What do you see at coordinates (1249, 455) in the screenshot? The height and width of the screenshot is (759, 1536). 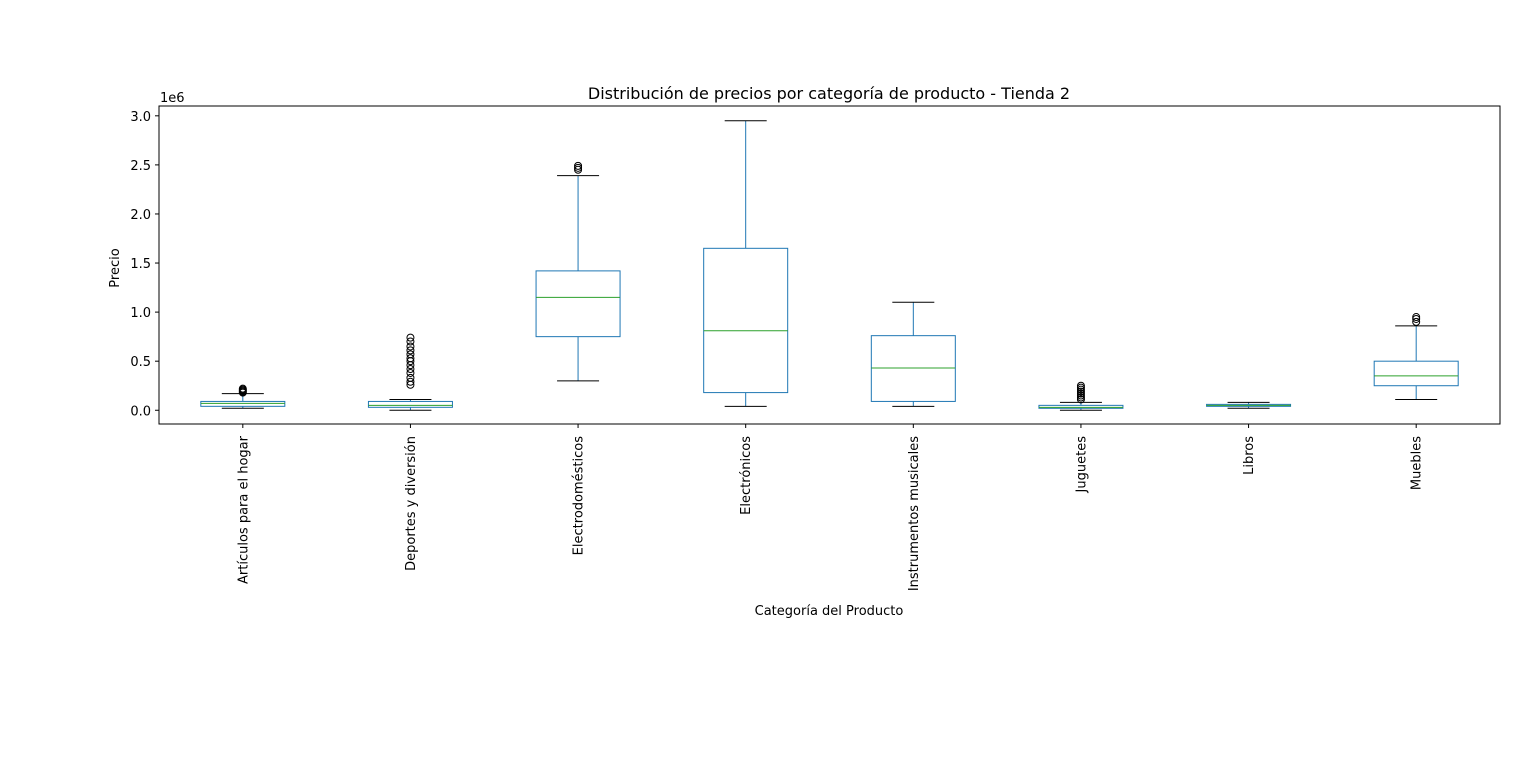 I see `x-tick-label: Libros` at bounding box center [1249, 455].